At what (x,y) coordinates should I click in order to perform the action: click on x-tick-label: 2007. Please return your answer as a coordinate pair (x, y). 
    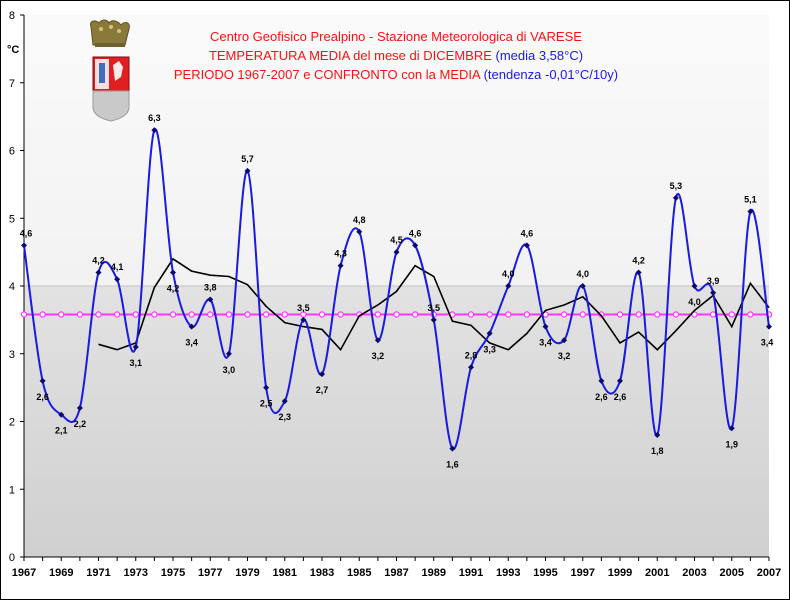
    Looking at the image, I should click on (769, 573).